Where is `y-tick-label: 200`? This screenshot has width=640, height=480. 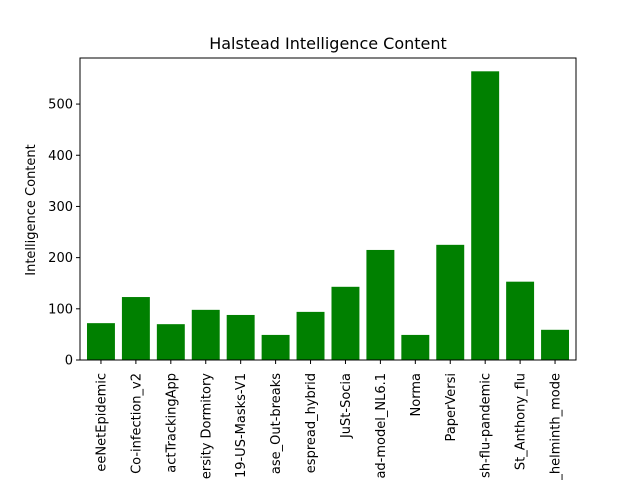
y-tick-label: 200 is located at coordinates (60, 258).